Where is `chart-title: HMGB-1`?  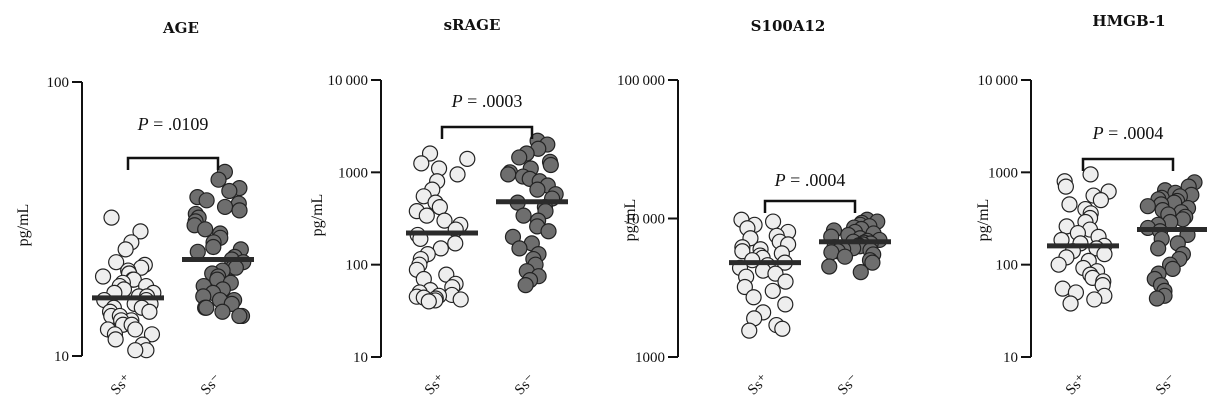
chart-title: HMGB-1 is located at coordinates (1128, 21).